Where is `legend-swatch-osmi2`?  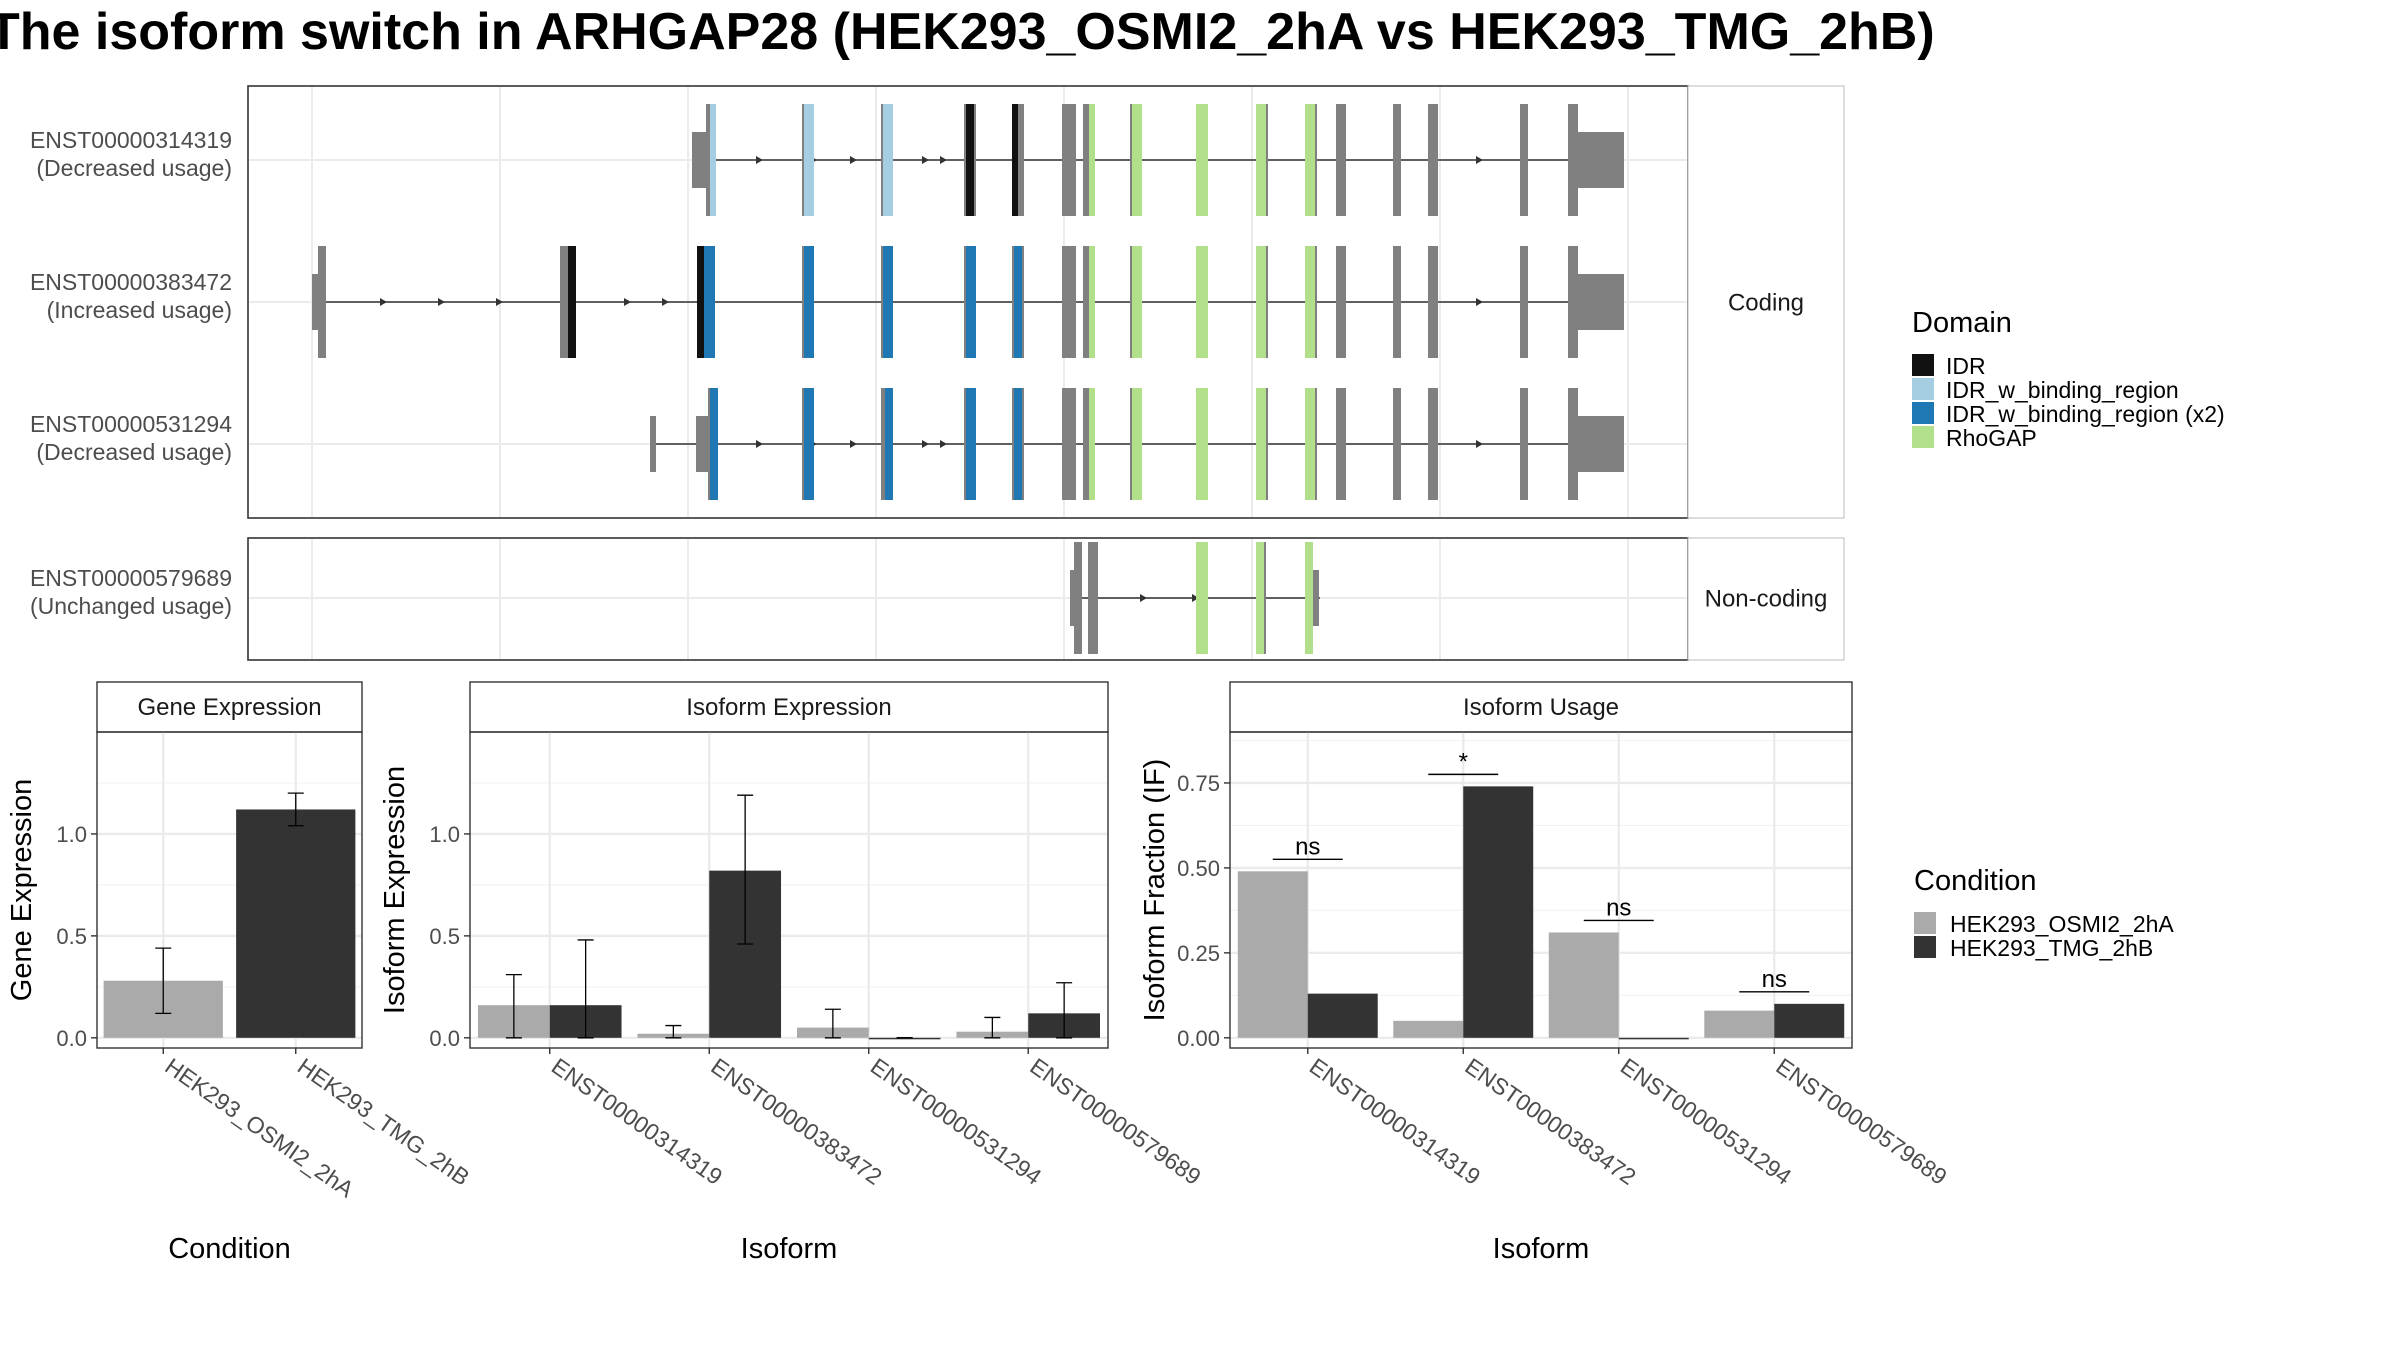
legend-swatch-osmi2 is located at coordinates (1925, 923).